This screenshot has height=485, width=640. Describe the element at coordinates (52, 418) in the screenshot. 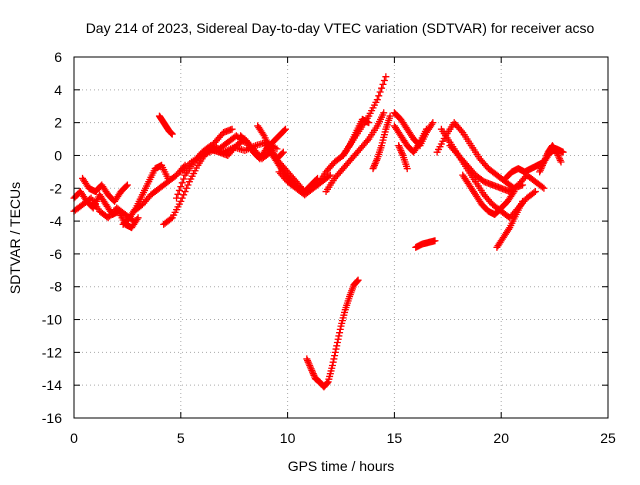

I see `y-tick-label: -16` at that location.